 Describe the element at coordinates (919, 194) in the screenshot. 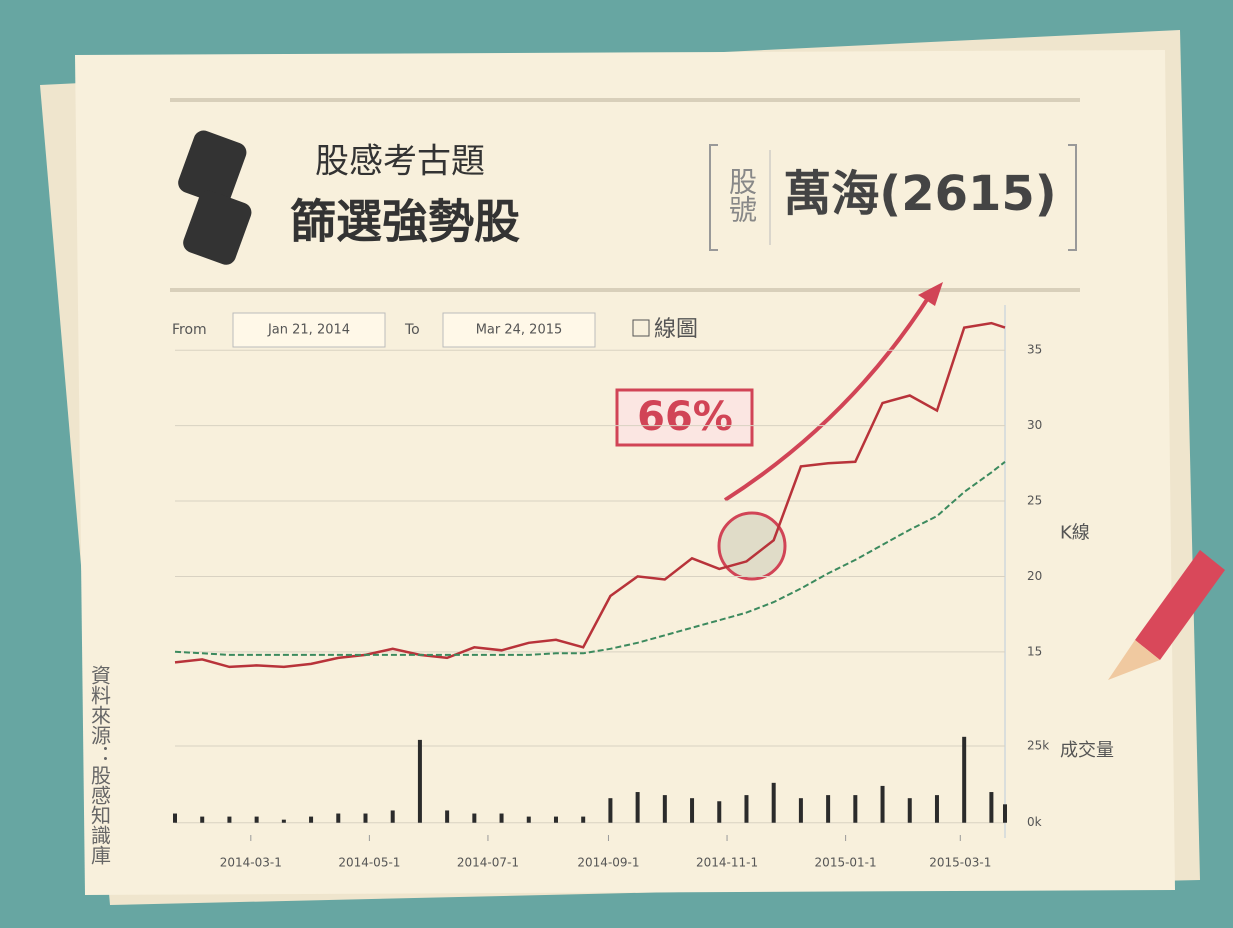

I see `stock-name: 萬海(2615)` at that location.